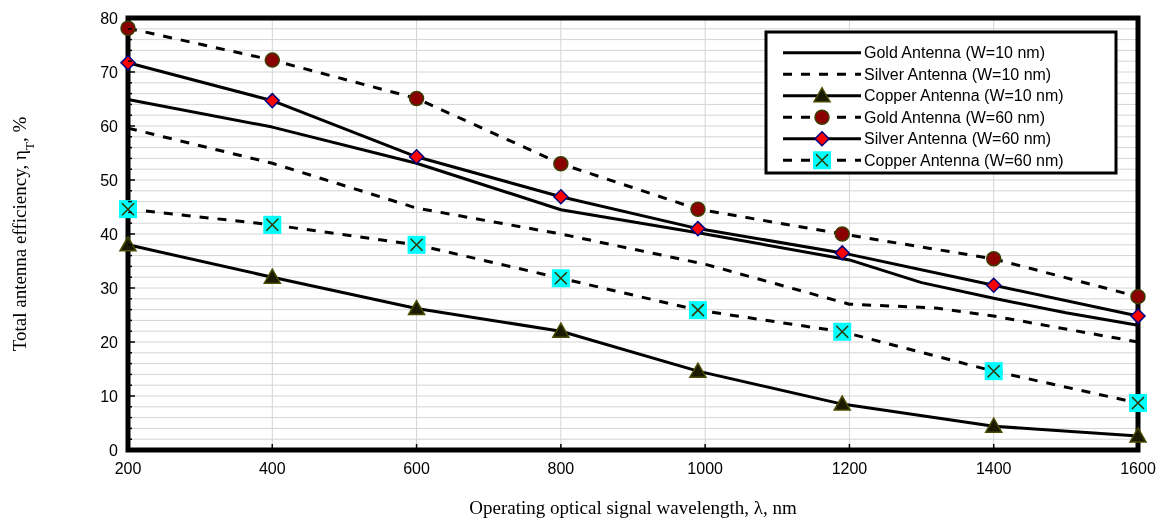 This screenshot has height=530, width=1170. I want to click on x-tick-label: 1600, so click(1138, 468).